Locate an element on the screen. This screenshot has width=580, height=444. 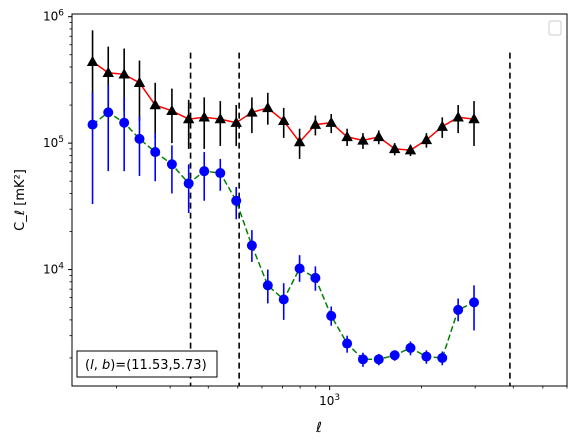
x-tick-label: 103 is located at coordinates (329, 400).